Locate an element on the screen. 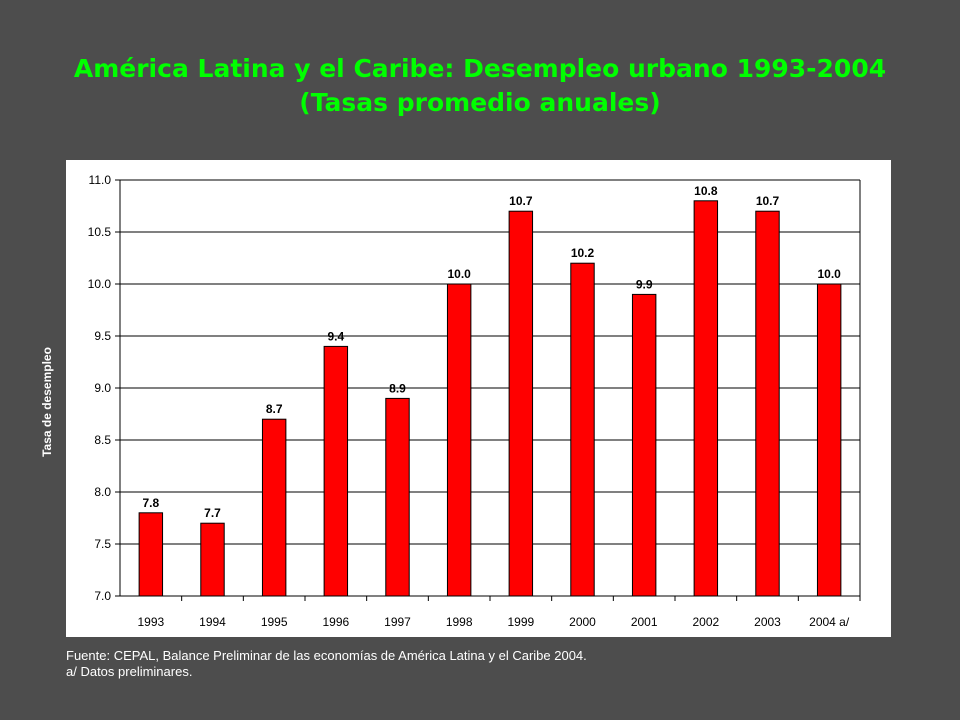  y-tick-label: 9.5 is located at coordinates (102, 336).